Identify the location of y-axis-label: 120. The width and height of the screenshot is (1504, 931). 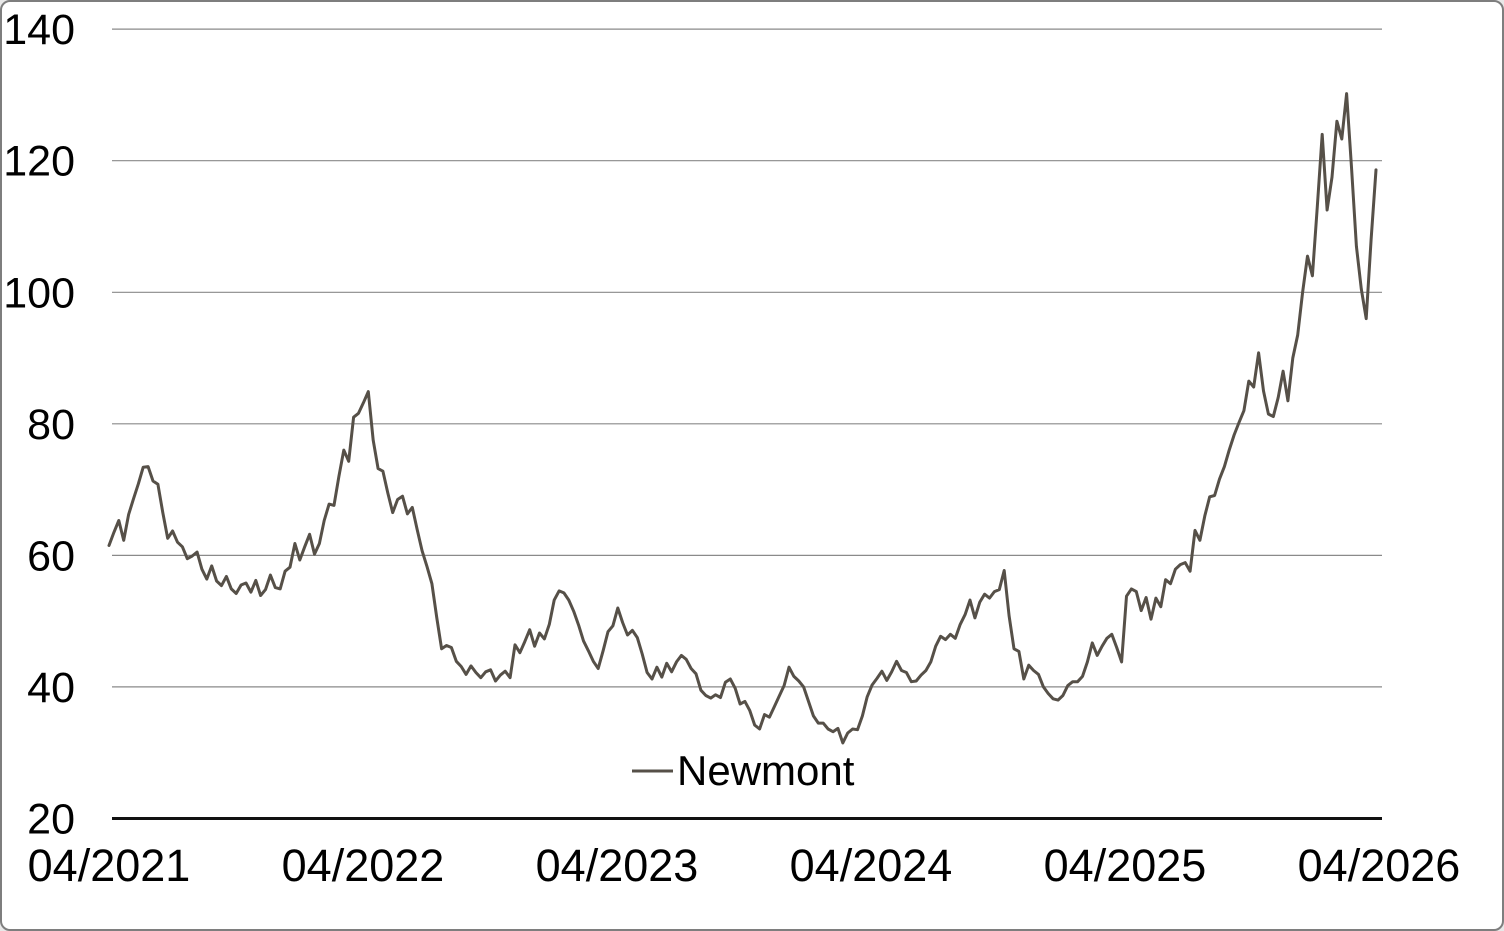
(39, 162).